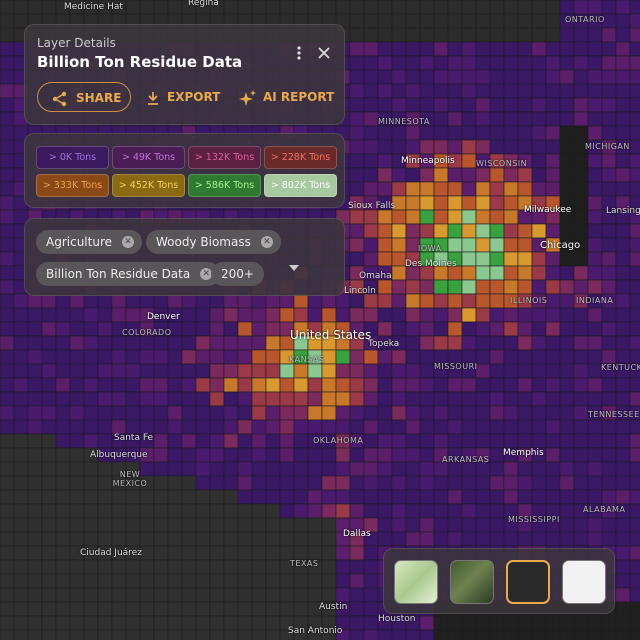 The width and height of the screenshot is (640, 640). What do you see at coordinates (472, 582) in the screenshot?
I see `basemap-satellite` at bounding box center [472, 582].